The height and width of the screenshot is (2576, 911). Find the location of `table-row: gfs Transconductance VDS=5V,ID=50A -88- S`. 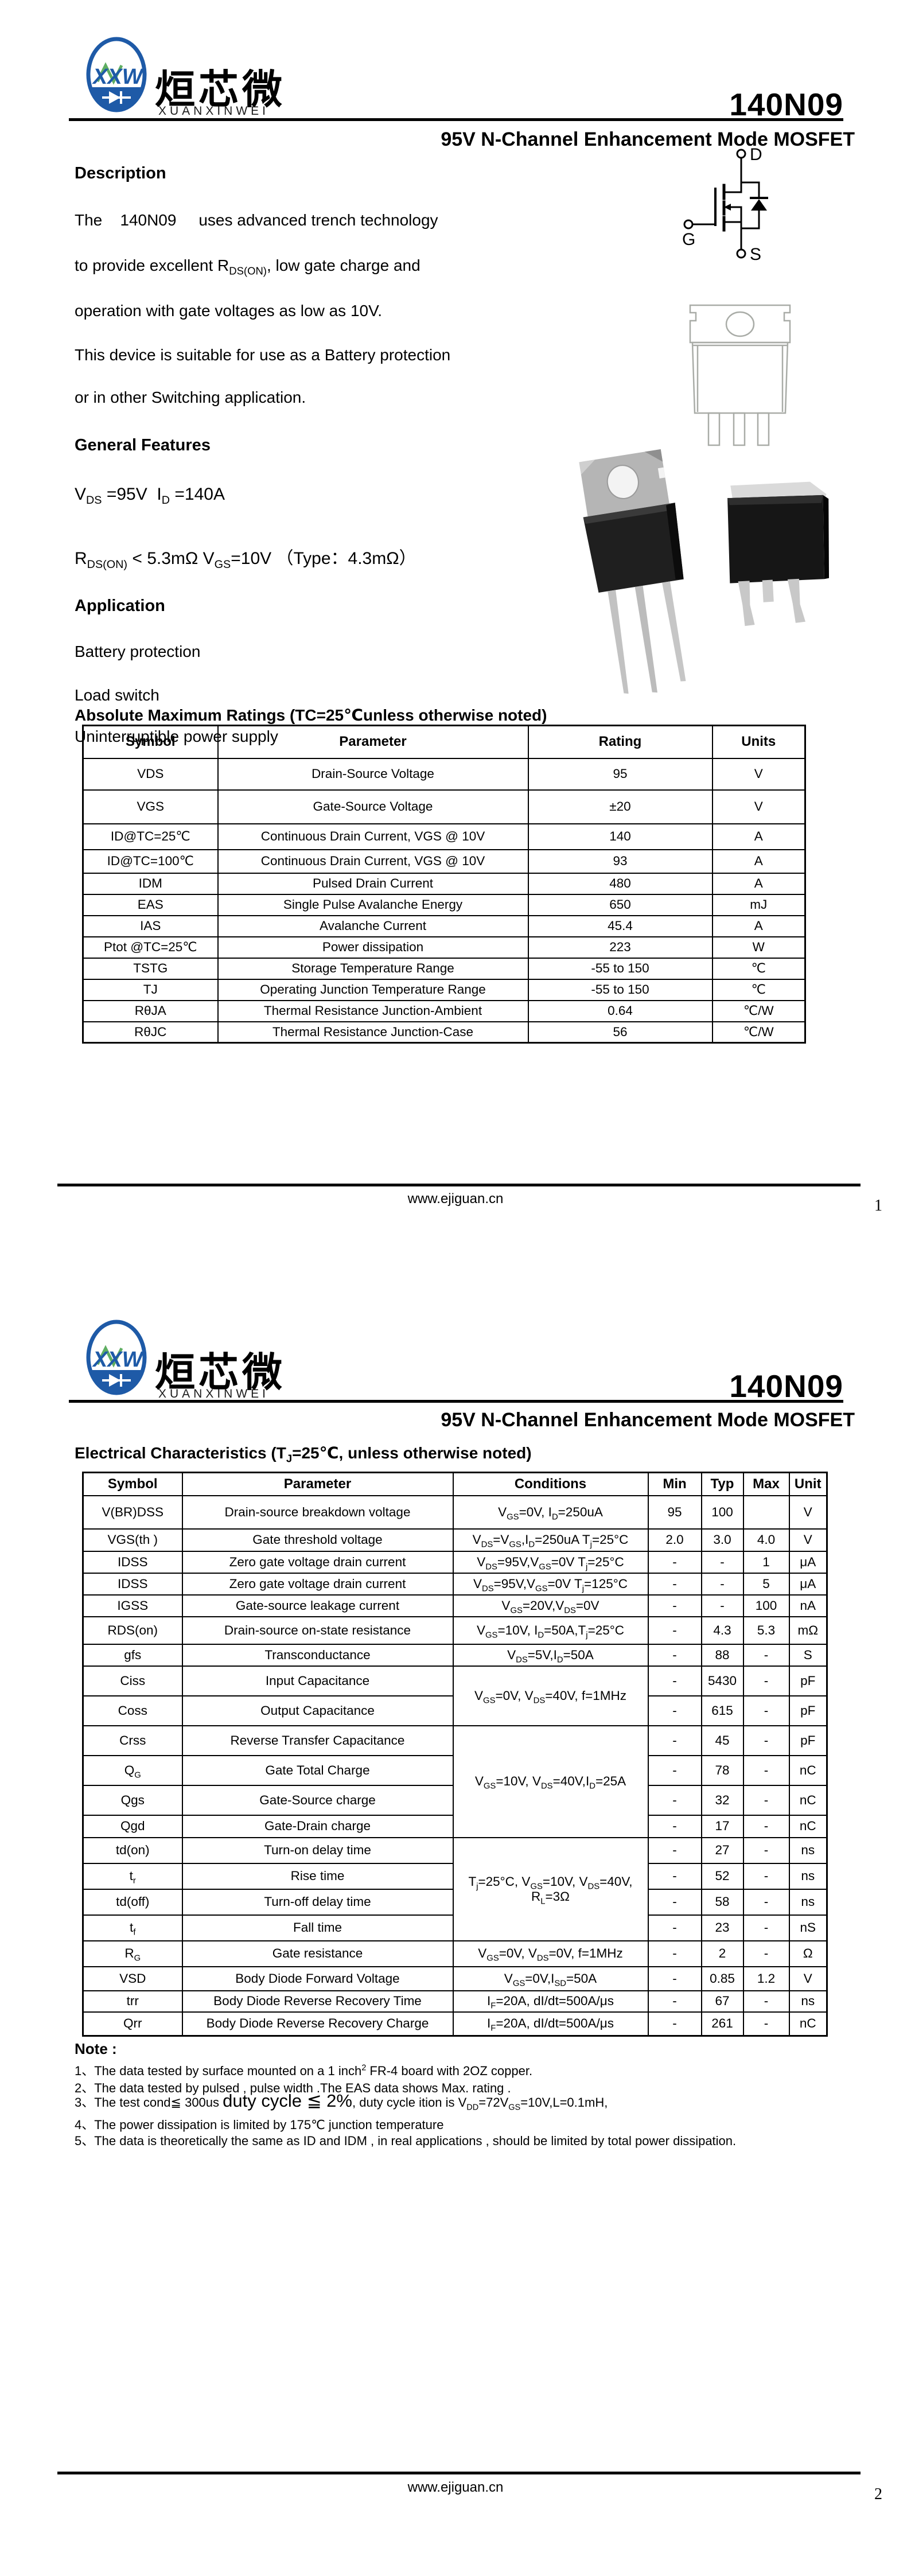

table-row: gfs Transconductance VDS=5V,ID=50A -88- S is located at coordinates (455, 1655).